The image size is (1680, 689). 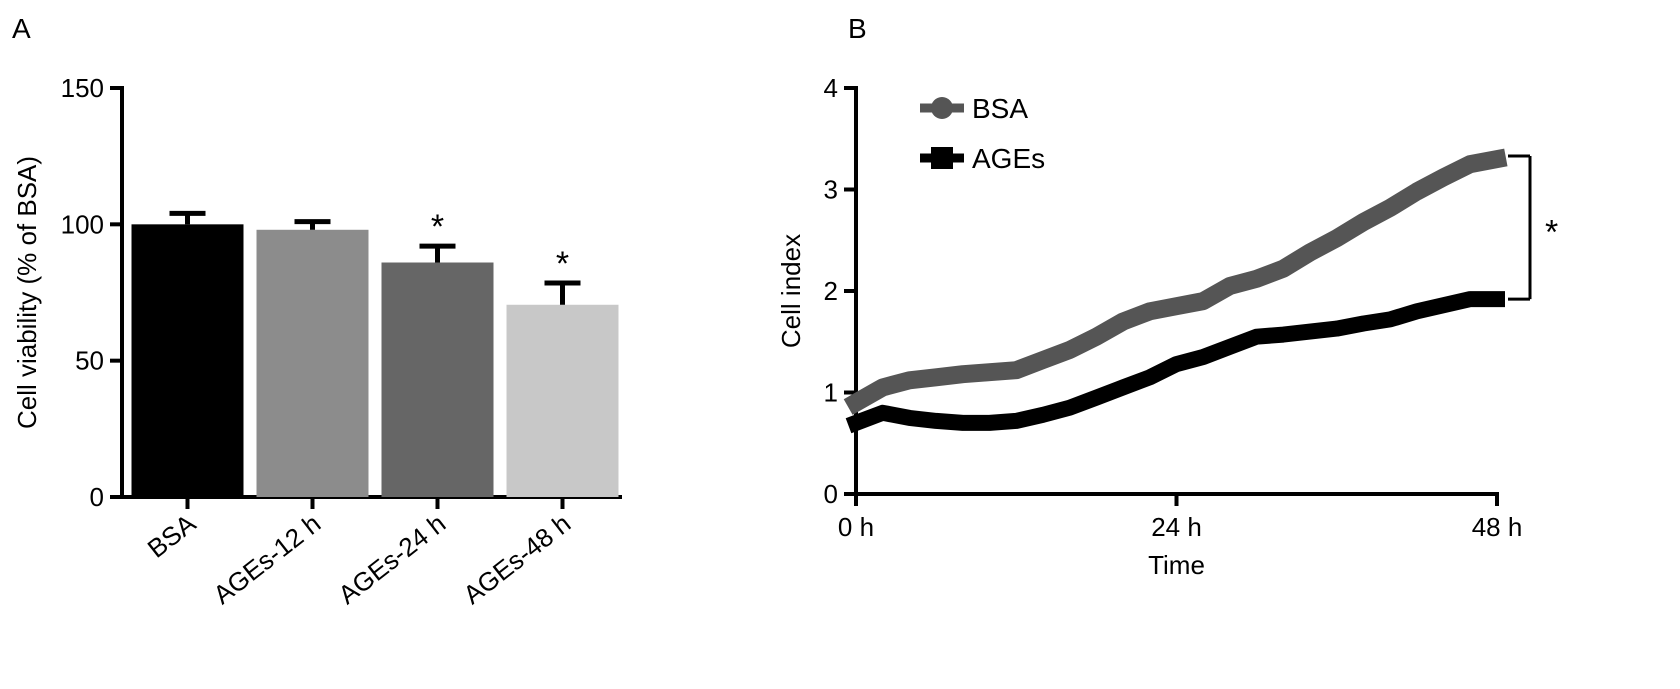 What do you see at coordinates (791, 291) in the screenshot?
I see `y-axis-label-b: Cell index` at bounding box center [791, 291].